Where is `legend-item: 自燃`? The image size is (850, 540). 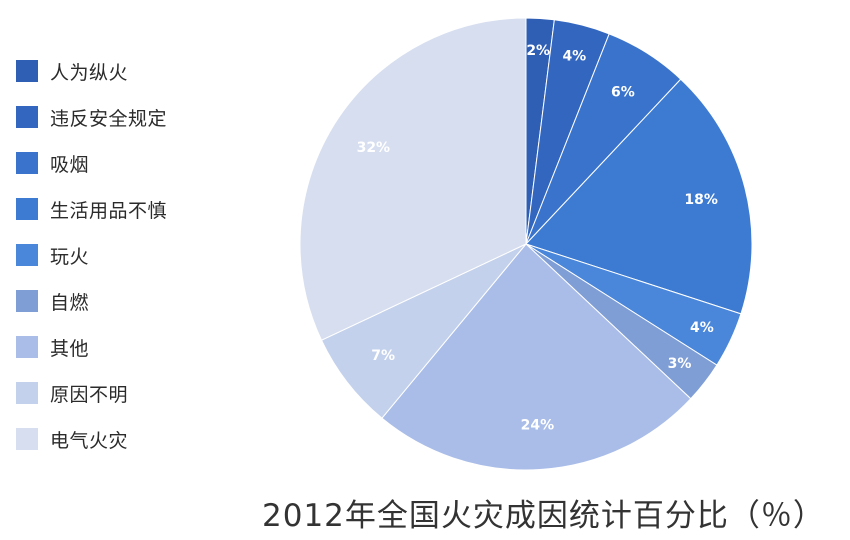 legend-item: 自燃 is located at coordinates (131, 301).